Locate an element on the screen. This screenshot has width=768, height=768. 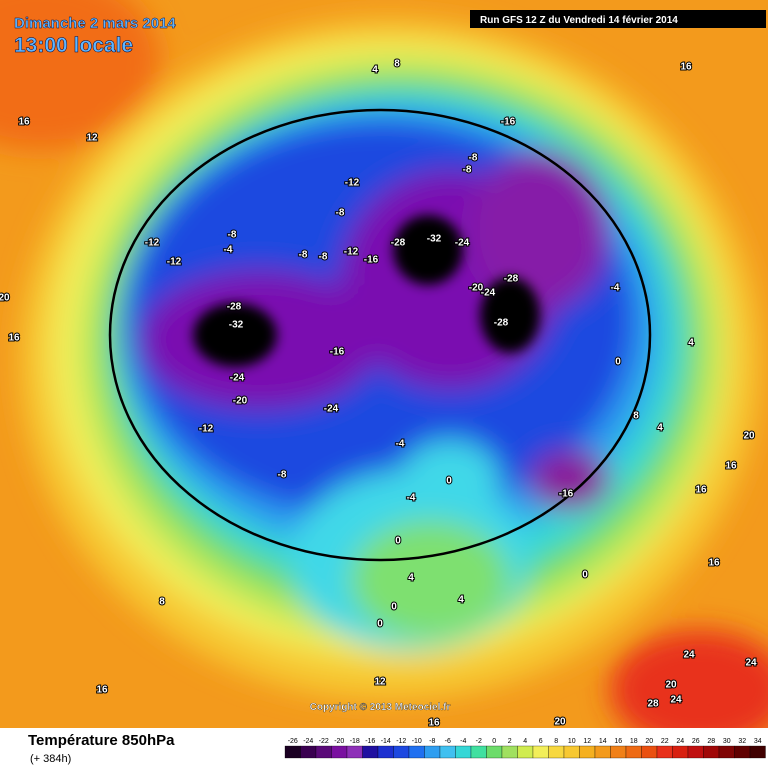
colorbar-label: 28 is located at coordinates (711, 741).